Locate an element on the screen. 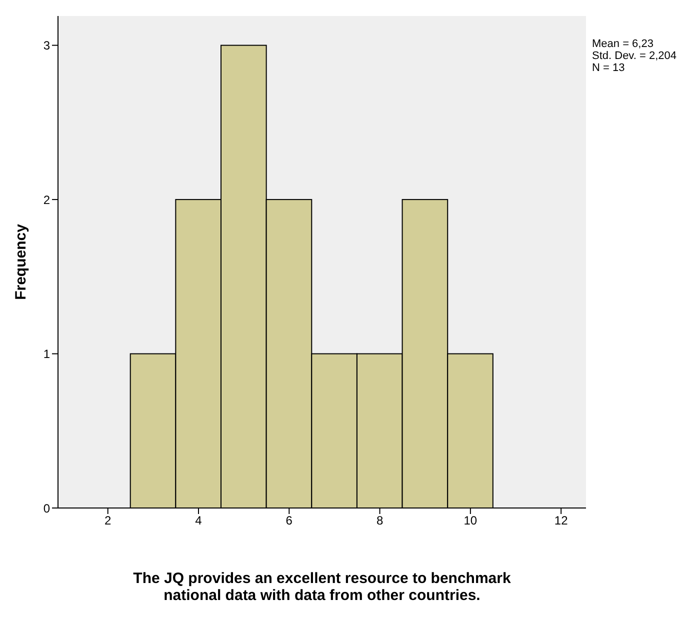  x-tick-label: 6 is located at coordinates (289, 521).